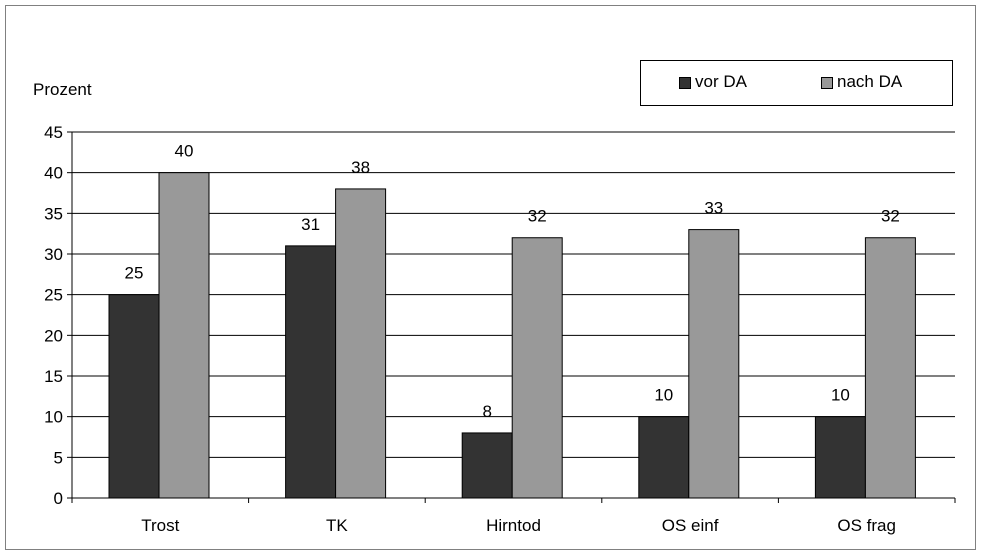  What do you see at coordinates (360, 167) in the screenshot?
I see `data-label: 38` at bounding box center [360, 167].